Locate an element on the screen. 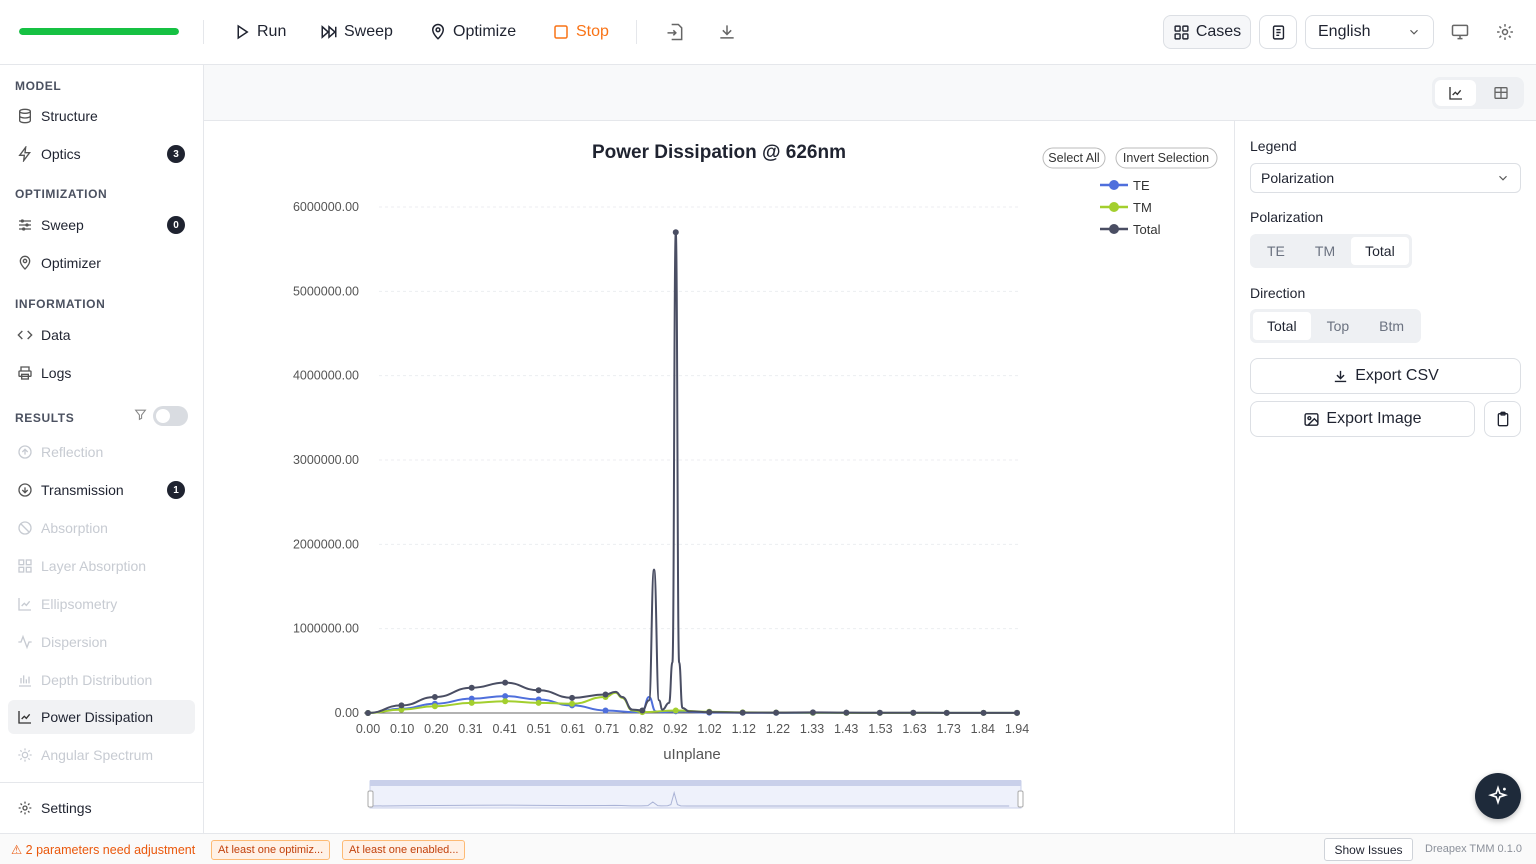  divider is located at coordinates (101, 782).